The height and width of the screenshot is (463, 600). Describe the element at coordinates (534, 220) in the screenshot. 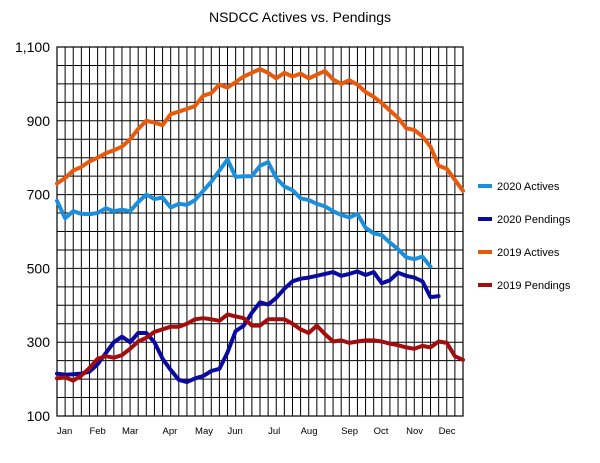

I see `legend-label-2020-pendings: 2020 Pendings` at that location.